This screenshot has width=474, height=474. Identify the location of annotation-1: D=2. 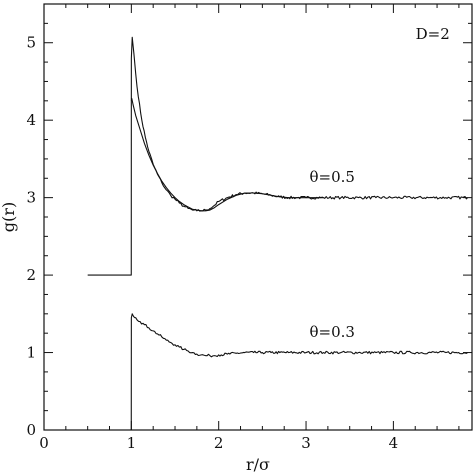
(433, 34).